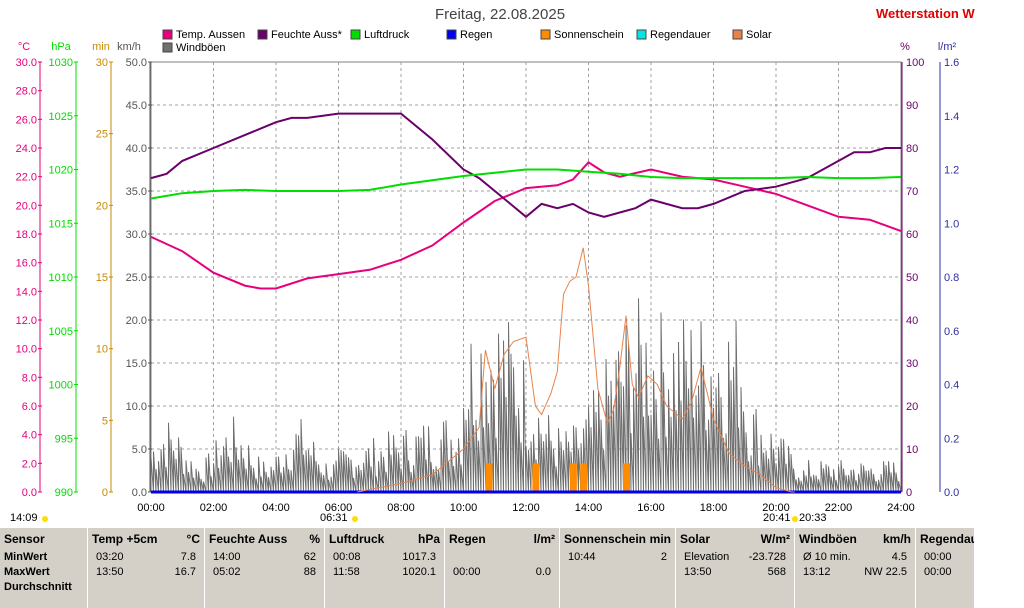 This screenshot has height=608, width=1024. Describe the element at coordinates (105, 493) in the screenshot. I see `axis-tick-sunshine_min: 0` at that location.